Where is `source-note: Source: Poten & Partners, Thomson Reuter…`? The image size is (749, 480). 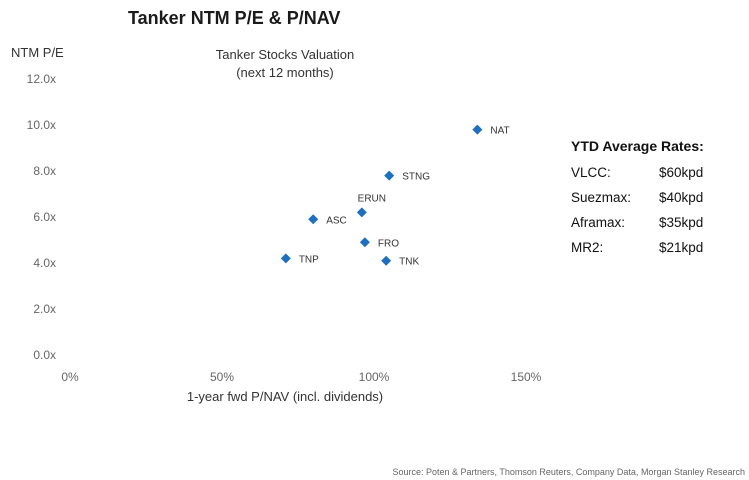 source-note: Source: Poten & Partners, Thomson Reuter… is located at coordinates (568, 472).